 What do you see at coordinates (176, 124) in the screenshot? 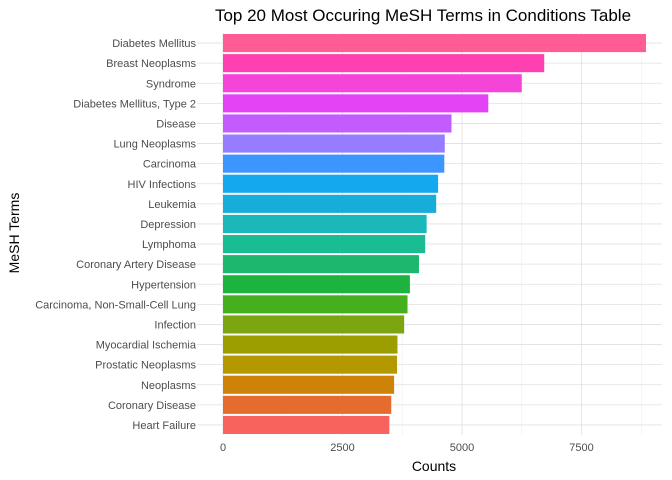
I see `y-tick-label: Disease` at bounding box center [176, 124].